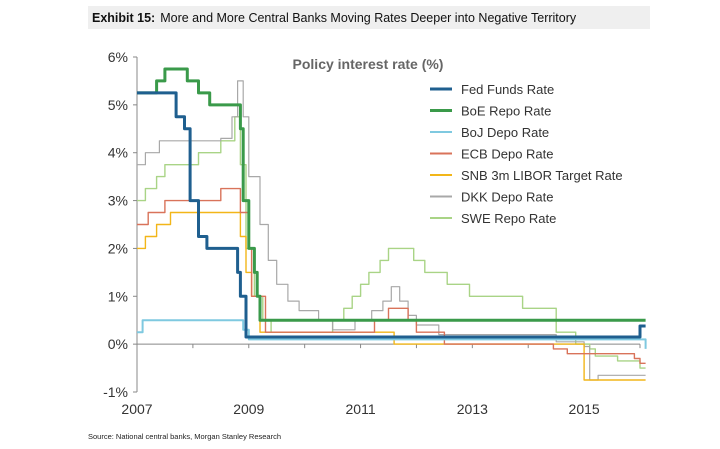 The height and width of the screenshot is (449, 720). What do you see at coordinates (118, 57) in the screenshot?
I see `y-tick-label: 6%` at bounding box center [118, 57].